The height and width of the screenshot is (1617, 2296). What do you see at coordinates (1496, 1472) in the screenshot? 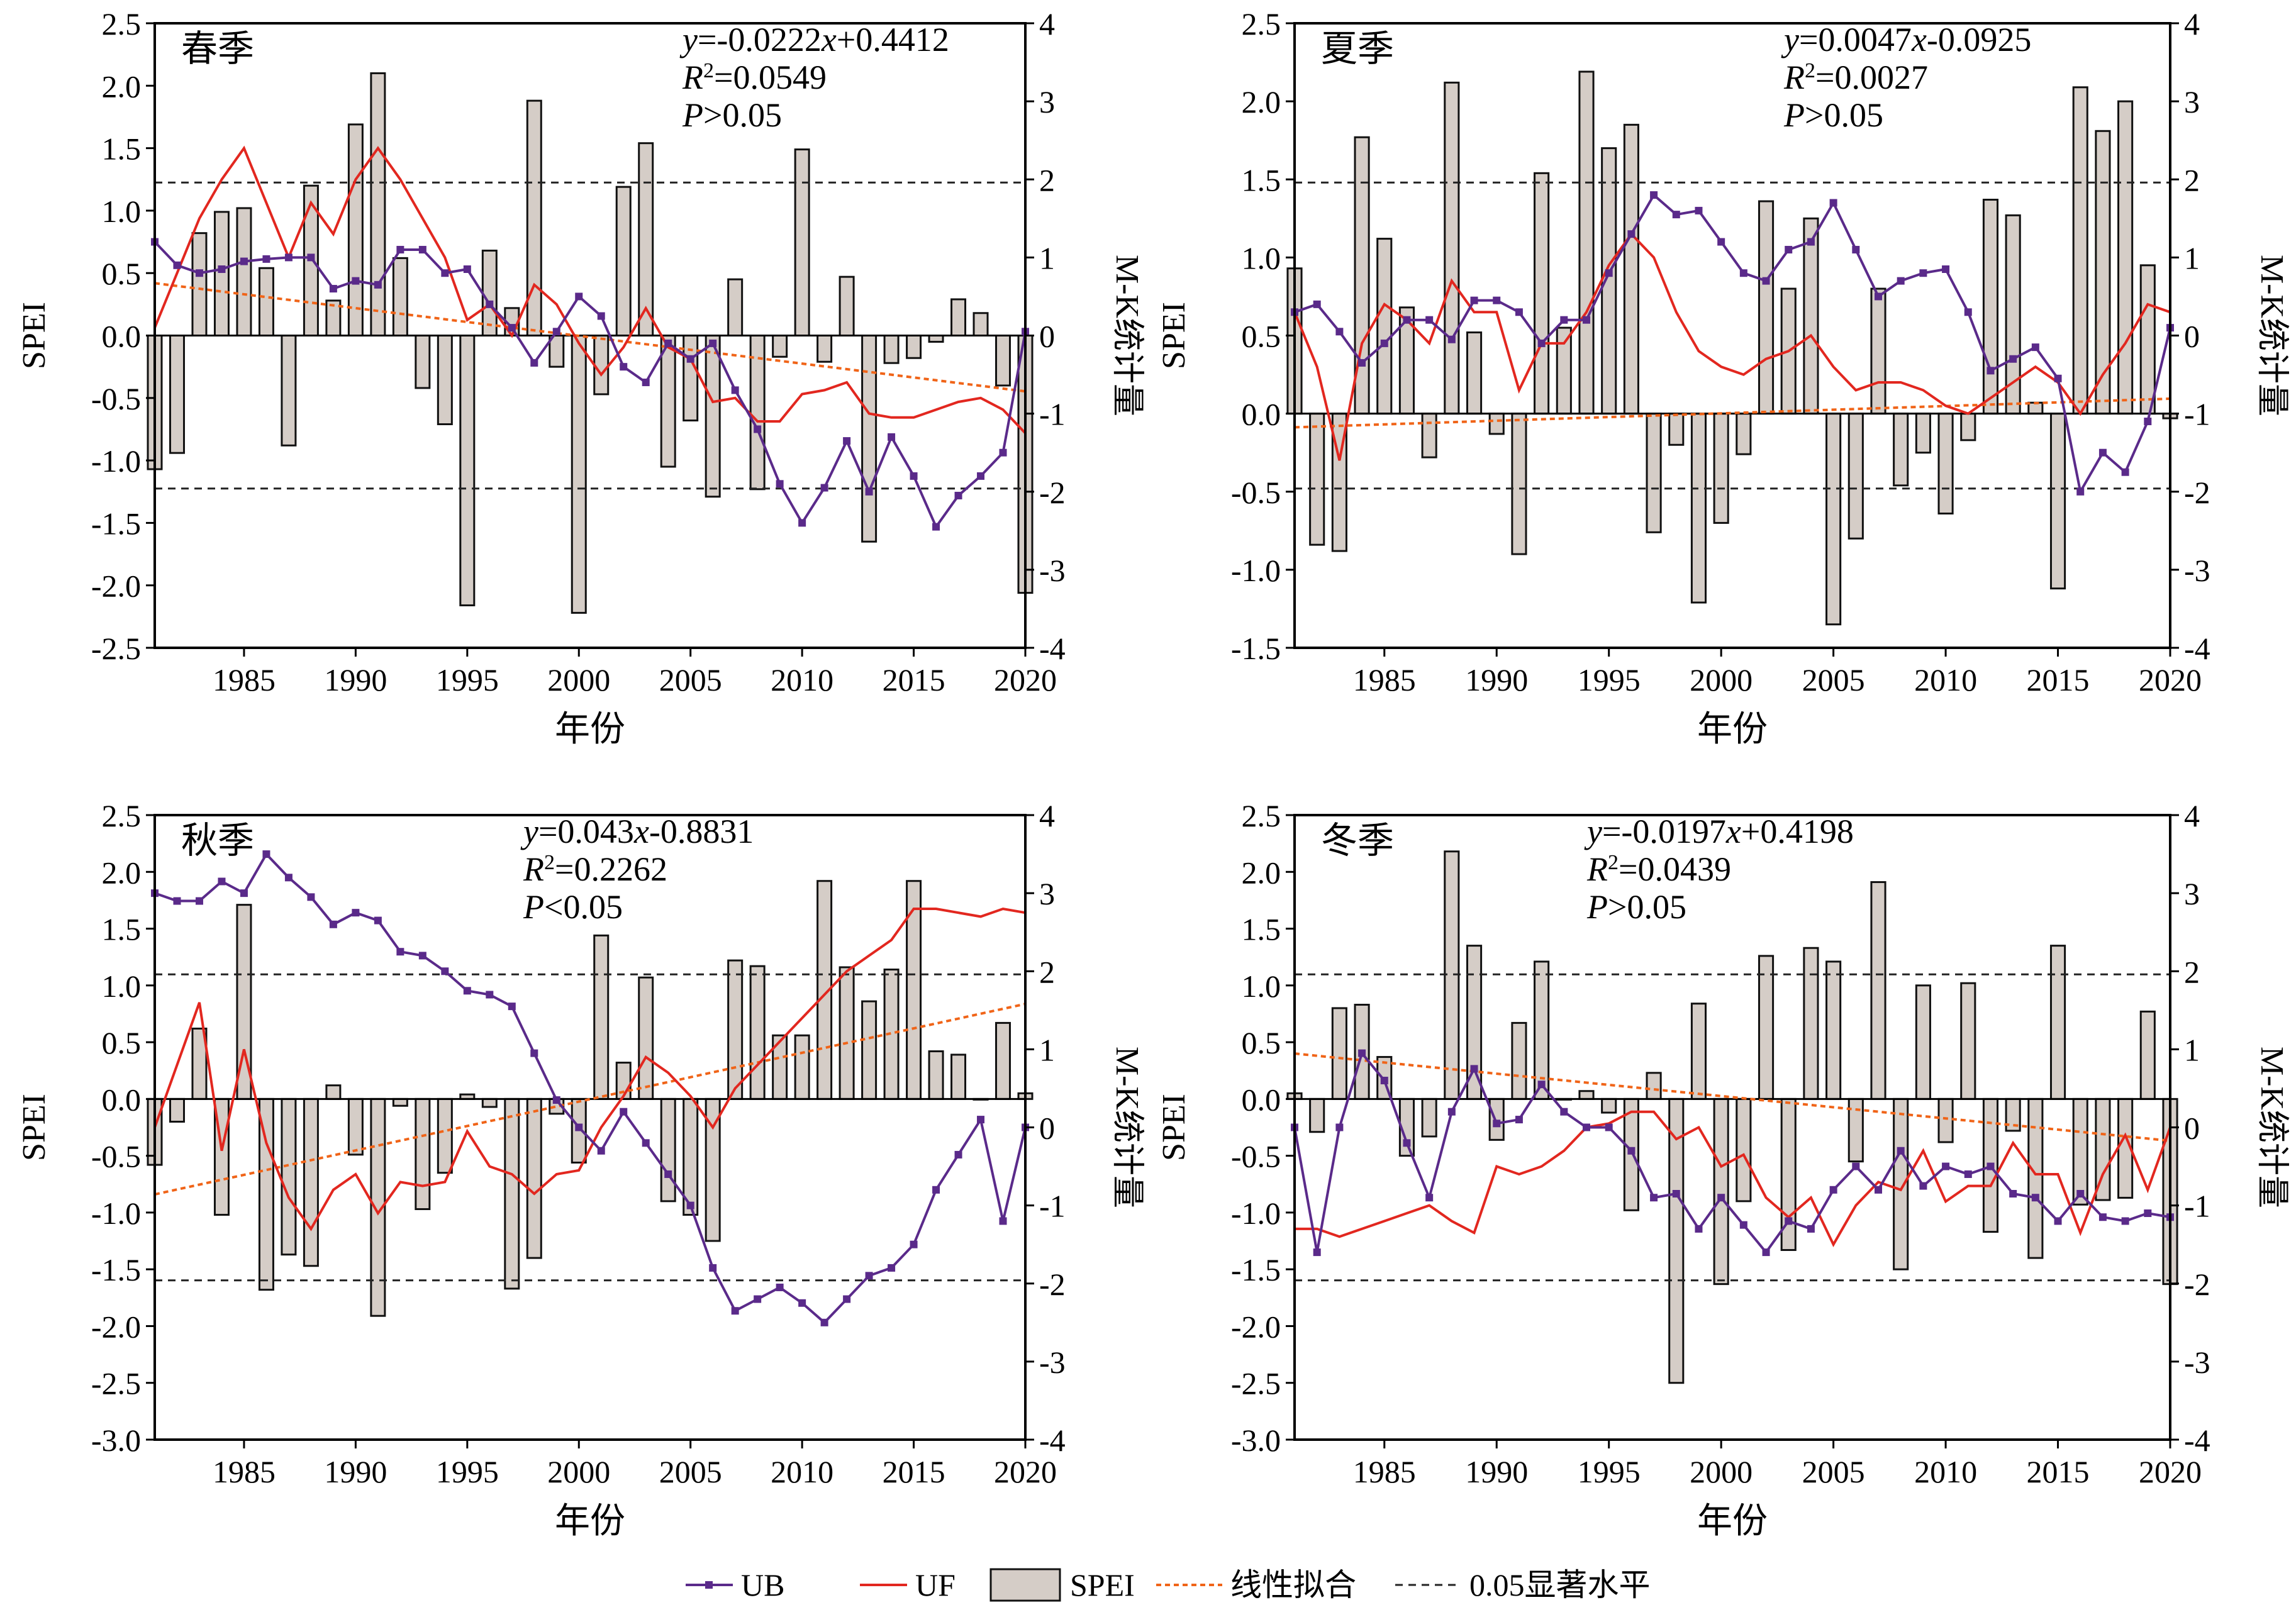
I see `x-tick-label: 1990` at bounding box center [1496, 1472].